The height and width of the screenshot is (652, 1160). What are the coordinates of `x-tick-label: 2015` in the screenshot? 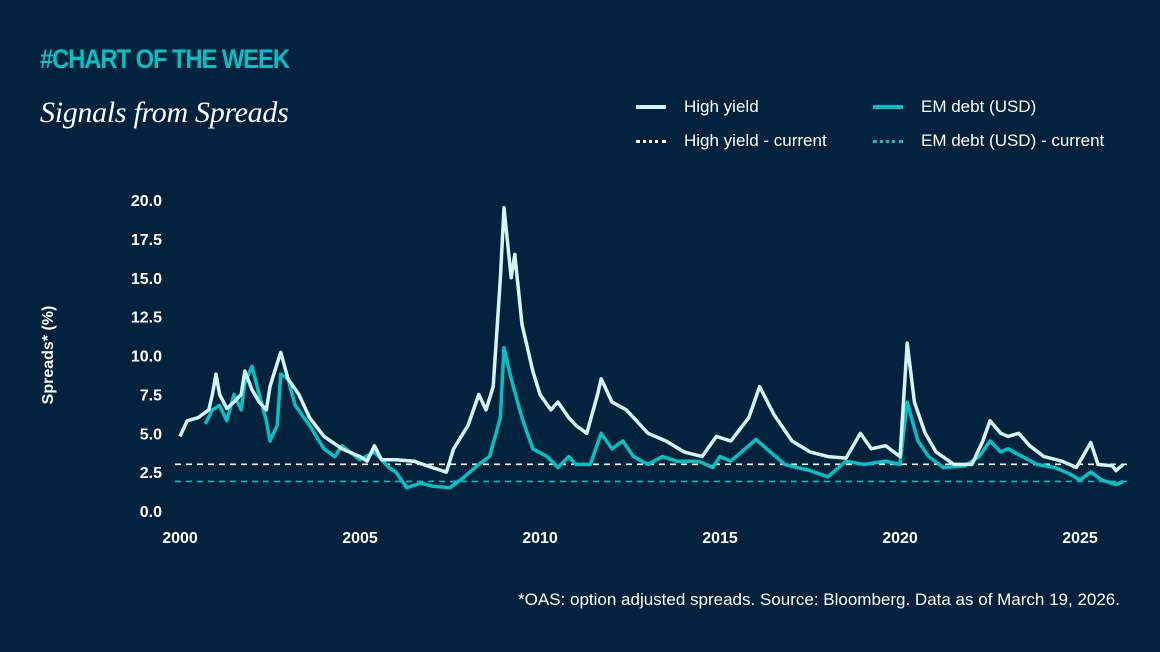 It's located at (720, 538).